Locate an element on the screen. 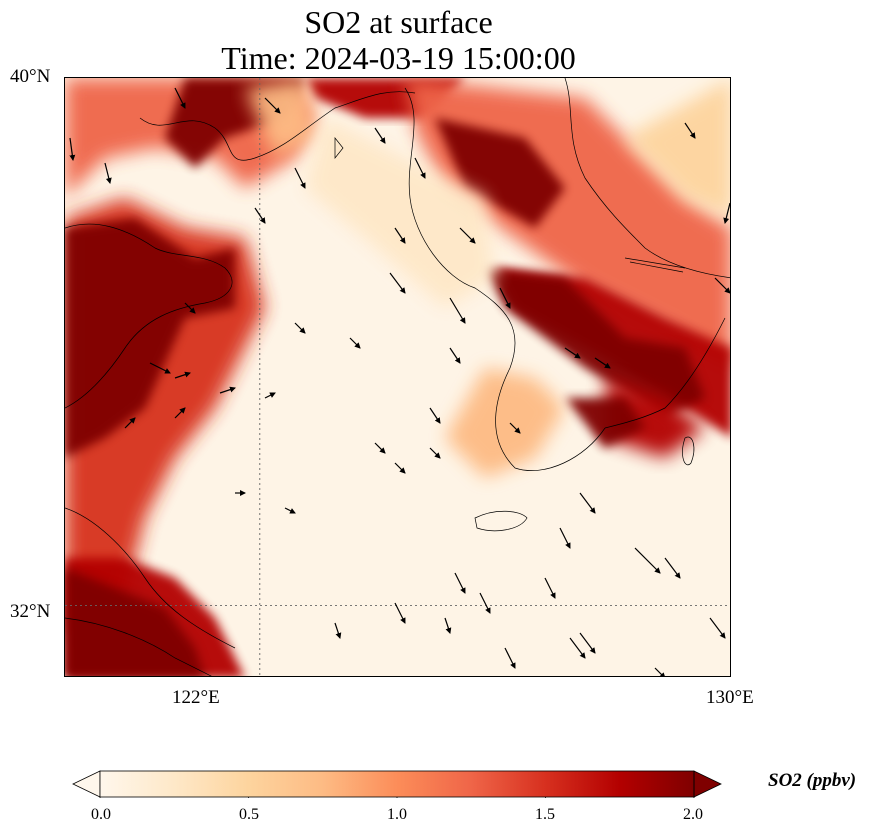 The width and height of the screenshot is (875, 836). coast-tsushima is located at coordinates (688, 451).